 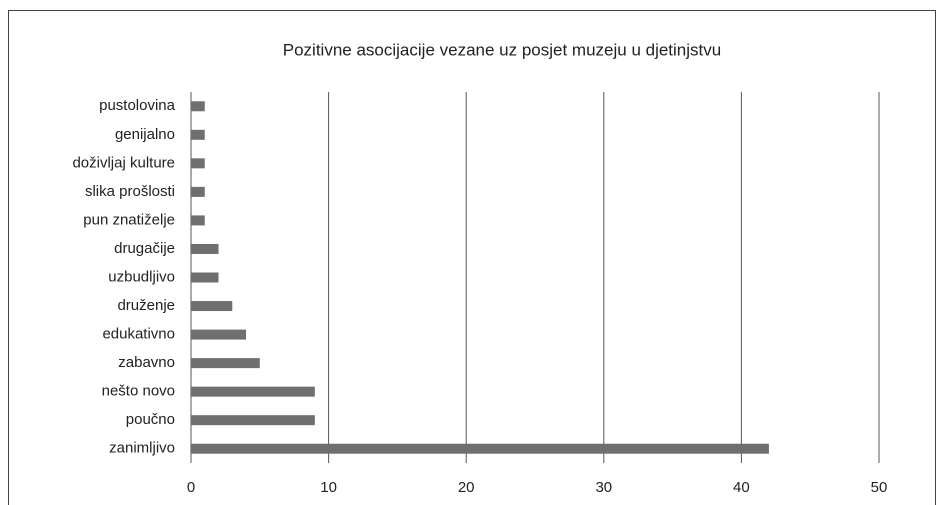 What do you see at coordinates (146, 305) in the screenshot?
I see `y-tick-label: druženje` at bounding box center [146, 305].